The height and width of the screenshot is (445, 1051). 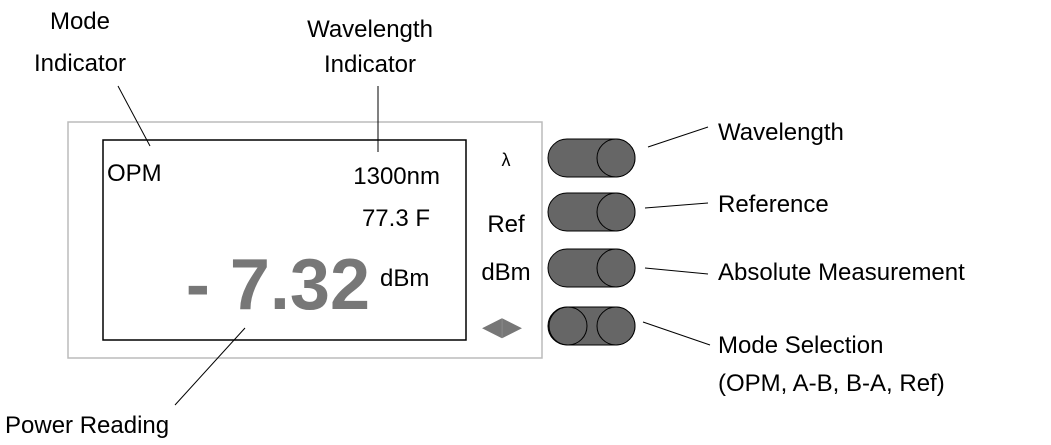 I want to click on ref-label: Ref, so click(x=506, y=224).